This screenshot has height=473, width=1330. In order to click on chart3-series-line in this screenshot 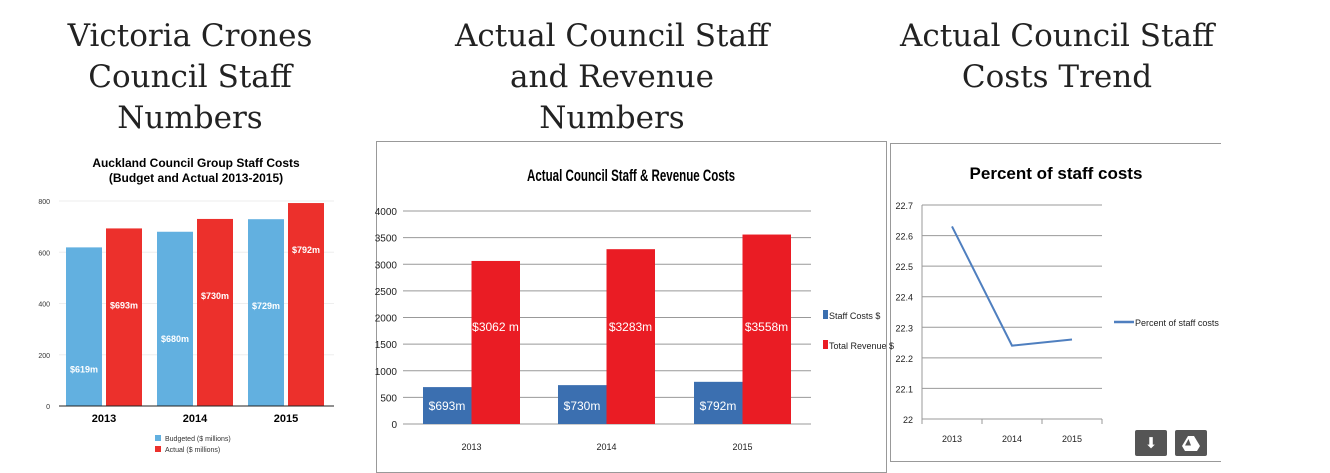, I will do `click(1012, 286)`.